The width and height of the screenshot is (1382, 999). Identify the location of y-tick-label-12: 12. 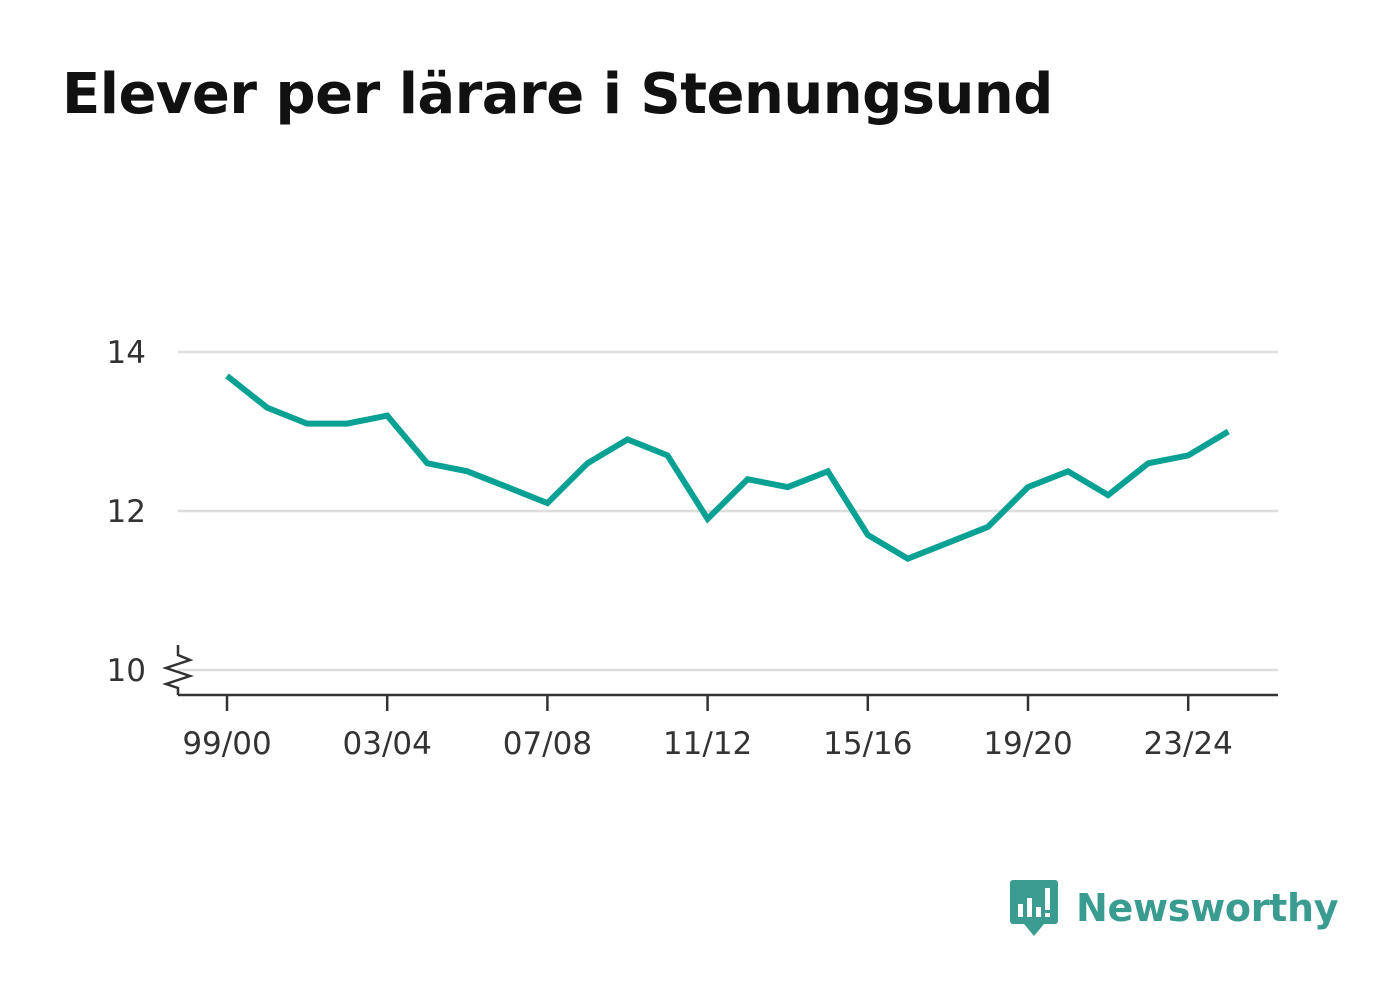
(126, 512).